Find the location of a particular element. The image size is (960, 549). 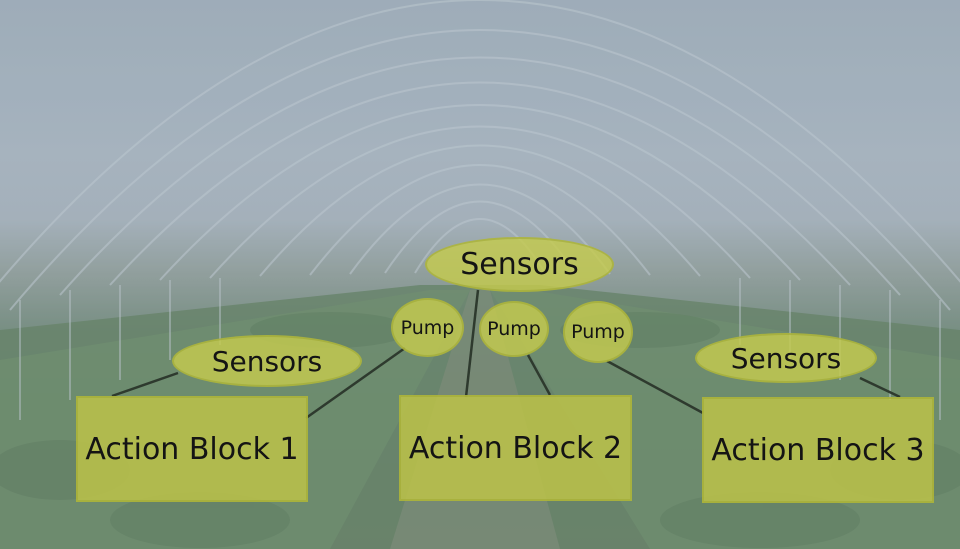

sensors-right-label: Sensors is located at coordinates (786, 358).